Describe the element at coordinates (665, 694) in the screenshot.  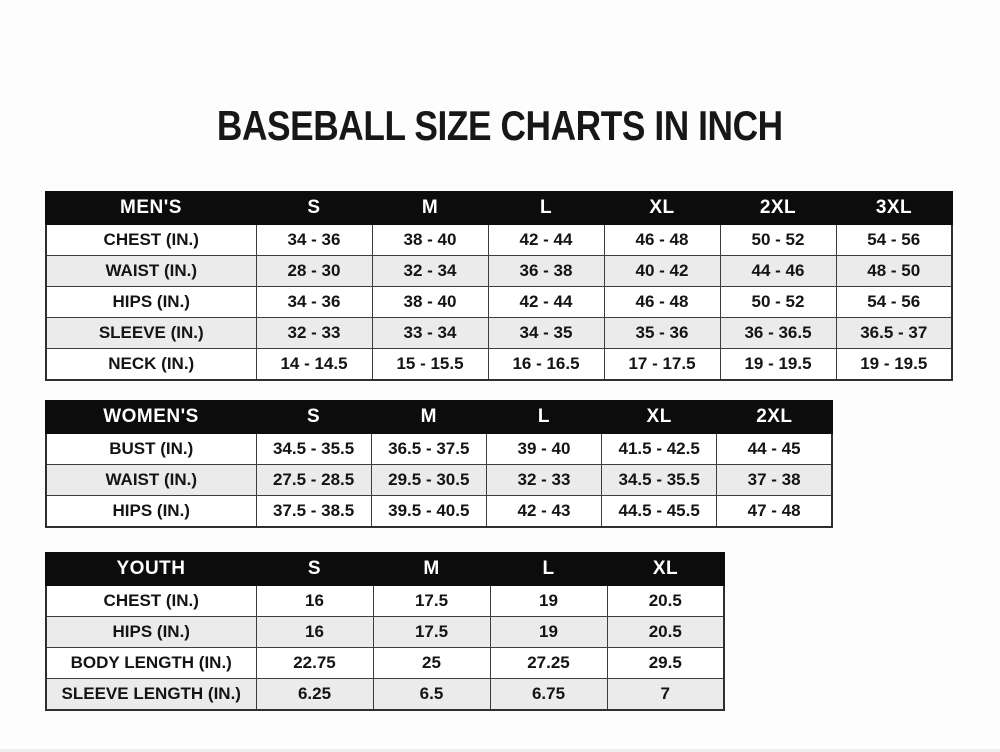
I see `value-cell: 7` at that location.